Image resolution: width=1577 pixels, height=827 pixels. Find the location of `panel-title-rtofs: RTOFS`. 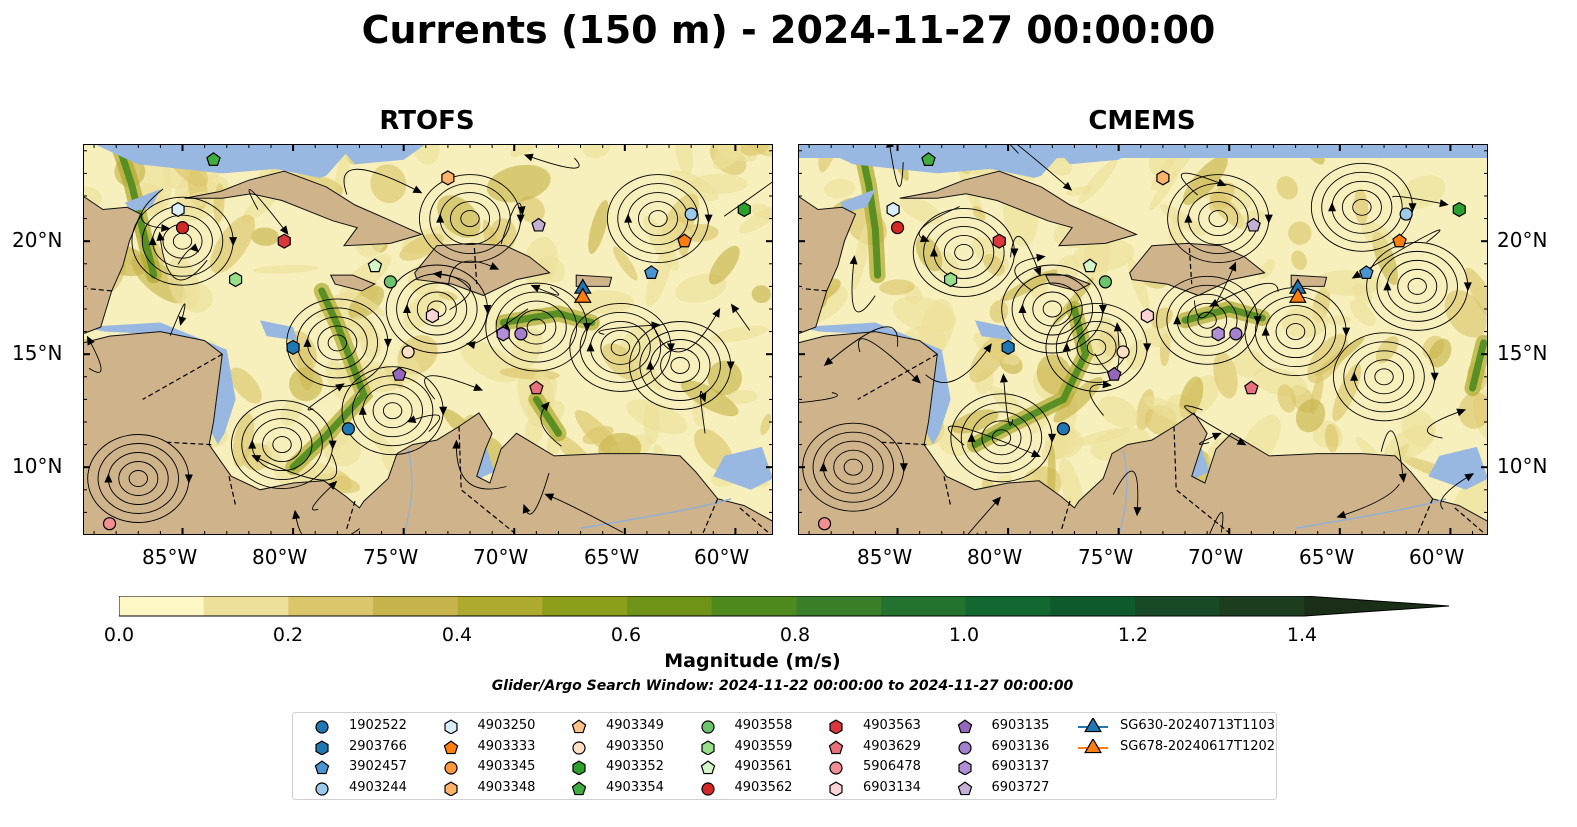

panel-title-rtofs: RTOFS is located at coordinates (427, 121).